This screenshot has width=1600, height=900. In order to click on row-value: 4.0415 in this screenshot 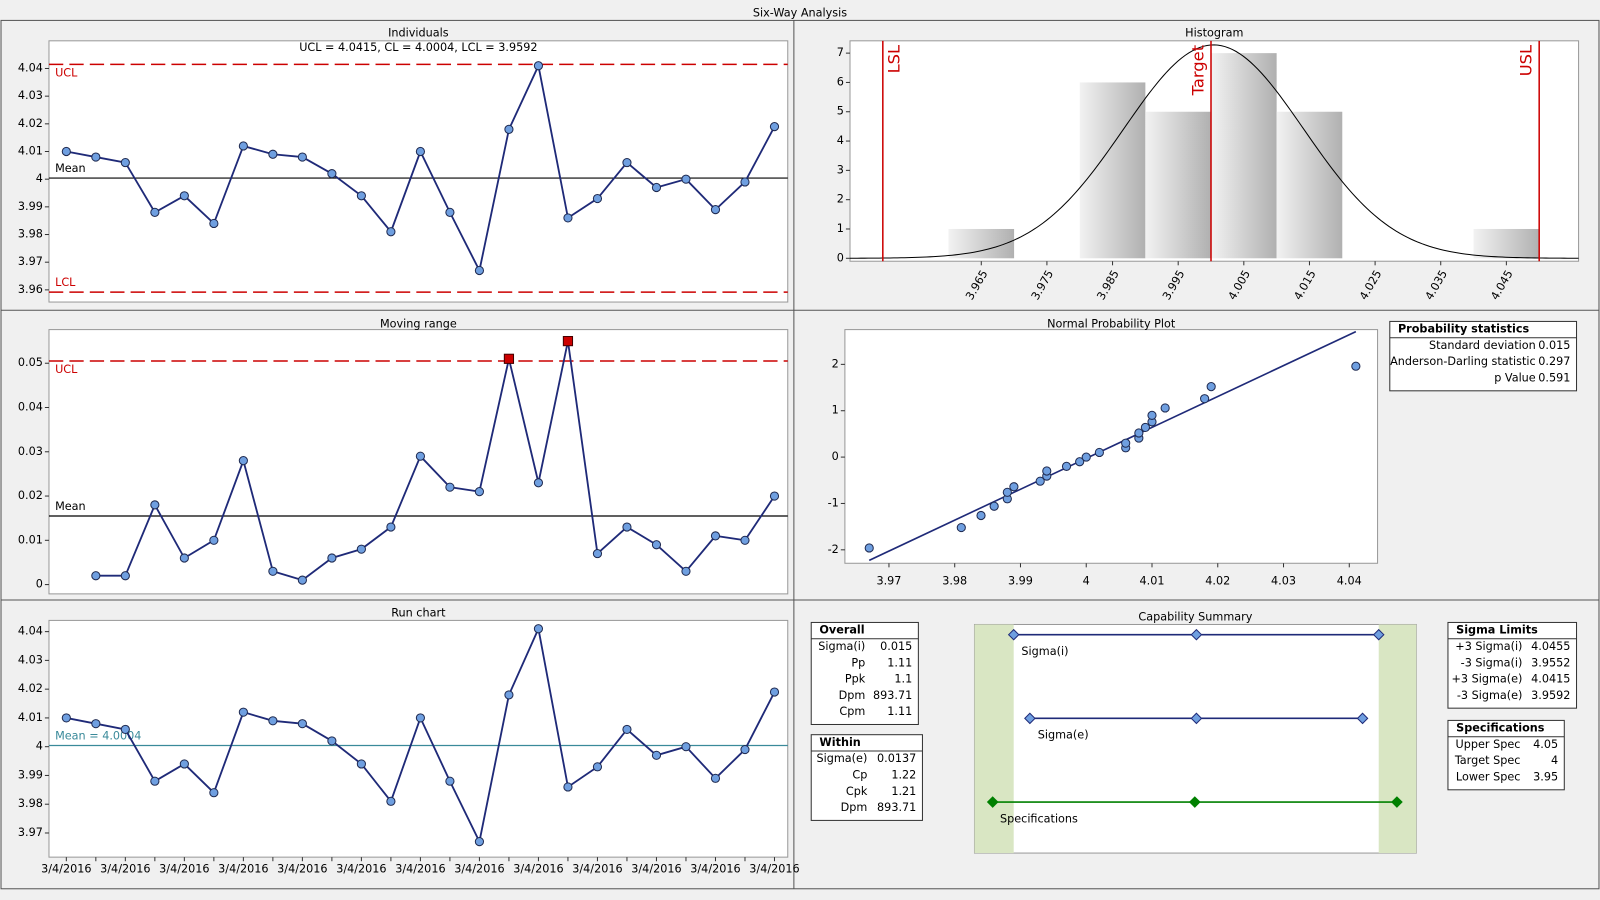, I will do `click(1550, 679)`.